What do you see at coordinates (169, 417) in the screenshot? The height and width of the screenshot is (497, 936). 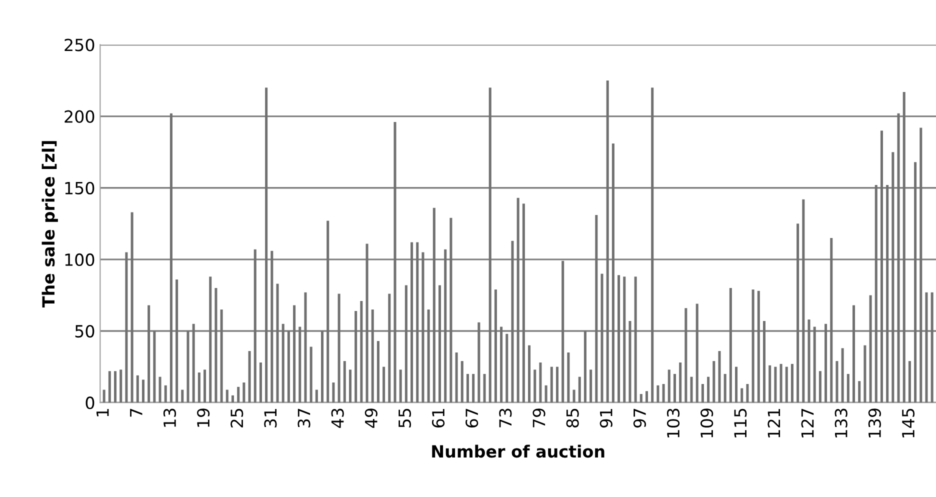 I see `x-tick-label: 13` at bounding box center [169, 417].